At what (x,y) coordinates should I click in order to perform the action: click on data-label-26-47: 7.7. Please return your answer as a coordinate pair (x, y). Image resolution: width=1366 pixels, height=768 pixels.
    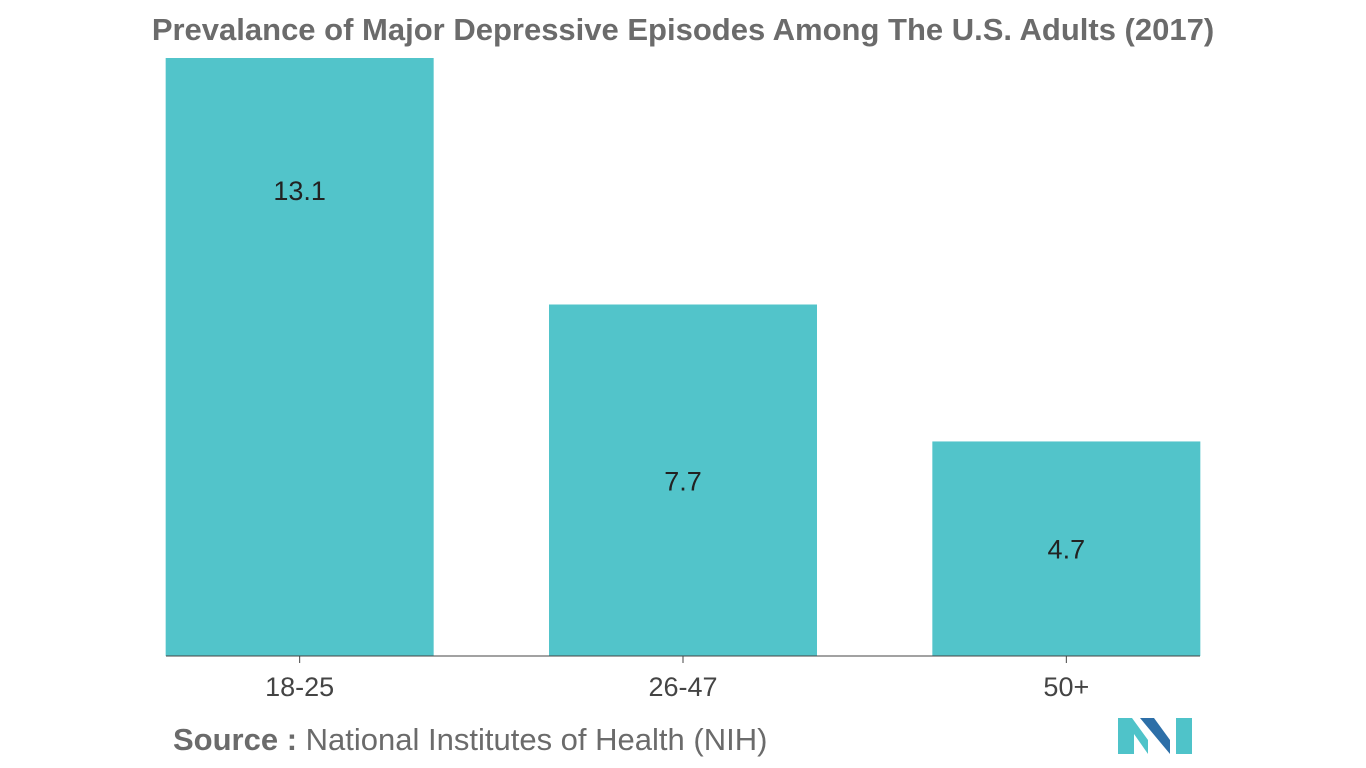
    Looking at the image, I should click on (683, 481).